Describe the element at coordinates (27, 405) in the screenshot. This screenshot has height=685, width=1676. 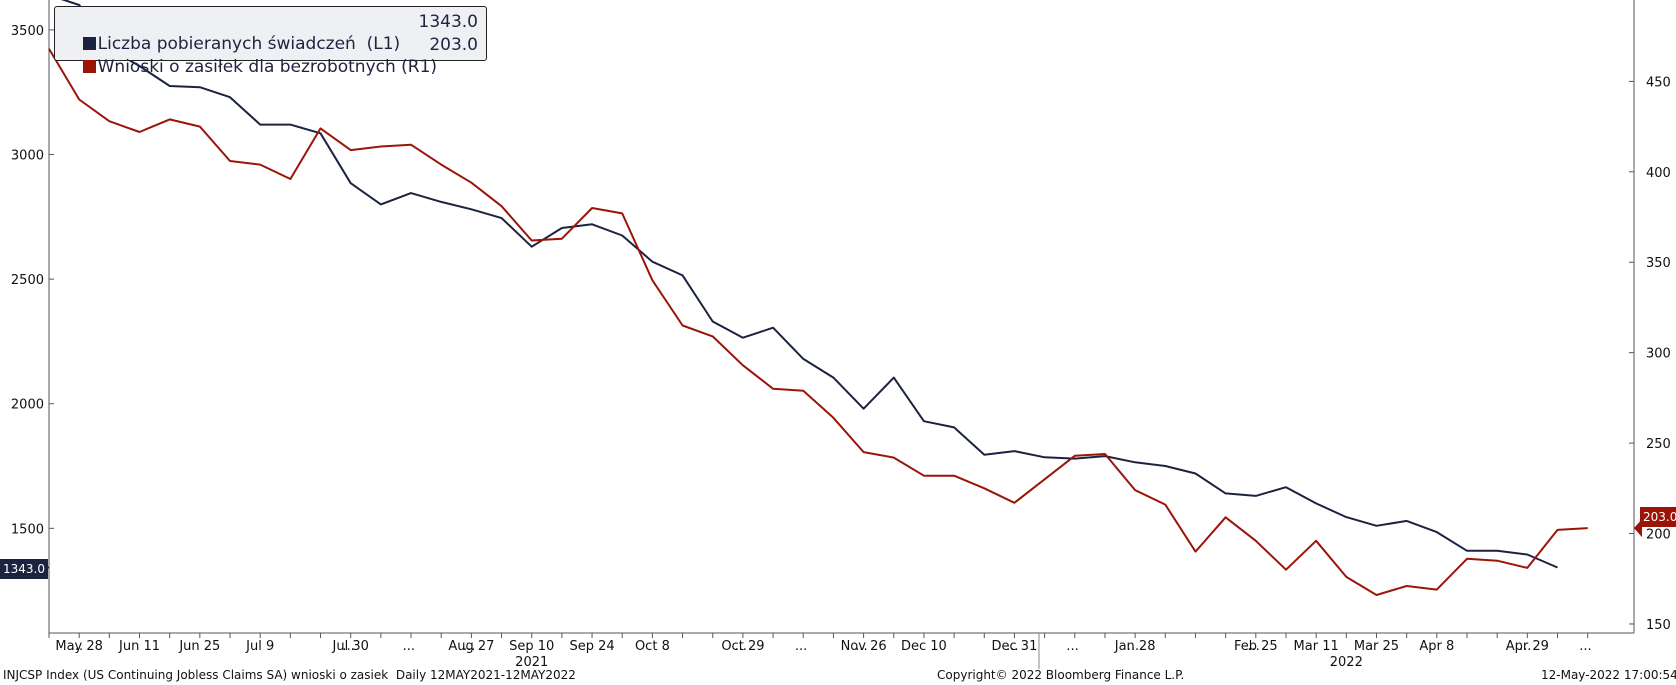
I see `y-left-tick-label: 2000` at that location.